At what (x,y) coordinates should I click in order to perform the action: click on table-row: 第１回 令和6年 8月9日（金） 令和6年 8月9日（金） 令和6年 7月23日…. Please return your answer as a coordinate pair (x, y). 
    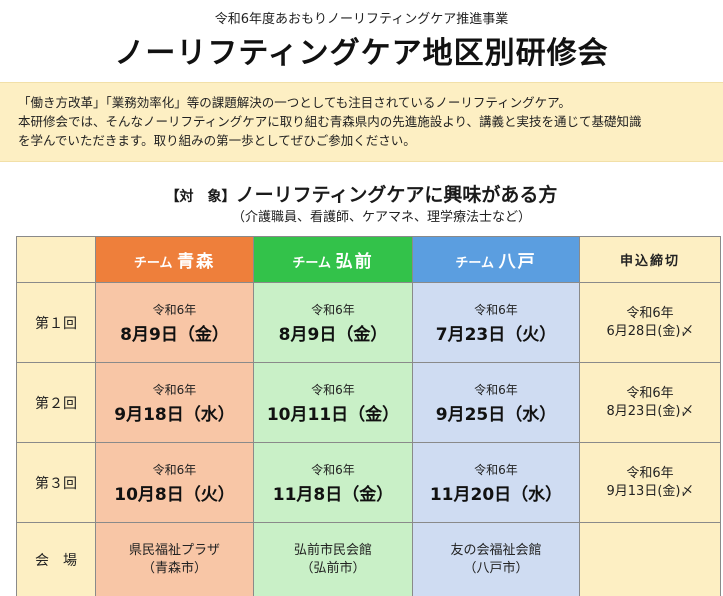
    Looking at the image, I should click on (368, 322).